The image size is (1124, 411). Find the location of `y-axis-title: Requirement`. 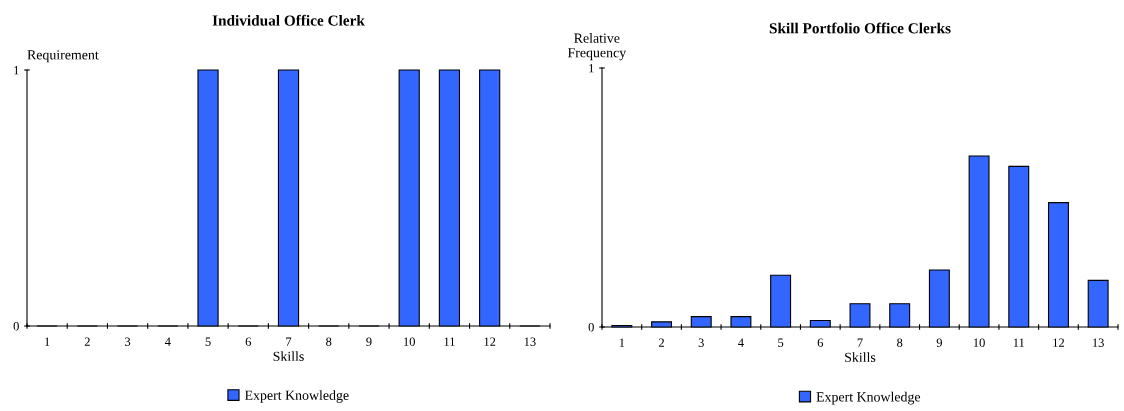

y-axis-title: Requirement is located at coordinates (63, 56).